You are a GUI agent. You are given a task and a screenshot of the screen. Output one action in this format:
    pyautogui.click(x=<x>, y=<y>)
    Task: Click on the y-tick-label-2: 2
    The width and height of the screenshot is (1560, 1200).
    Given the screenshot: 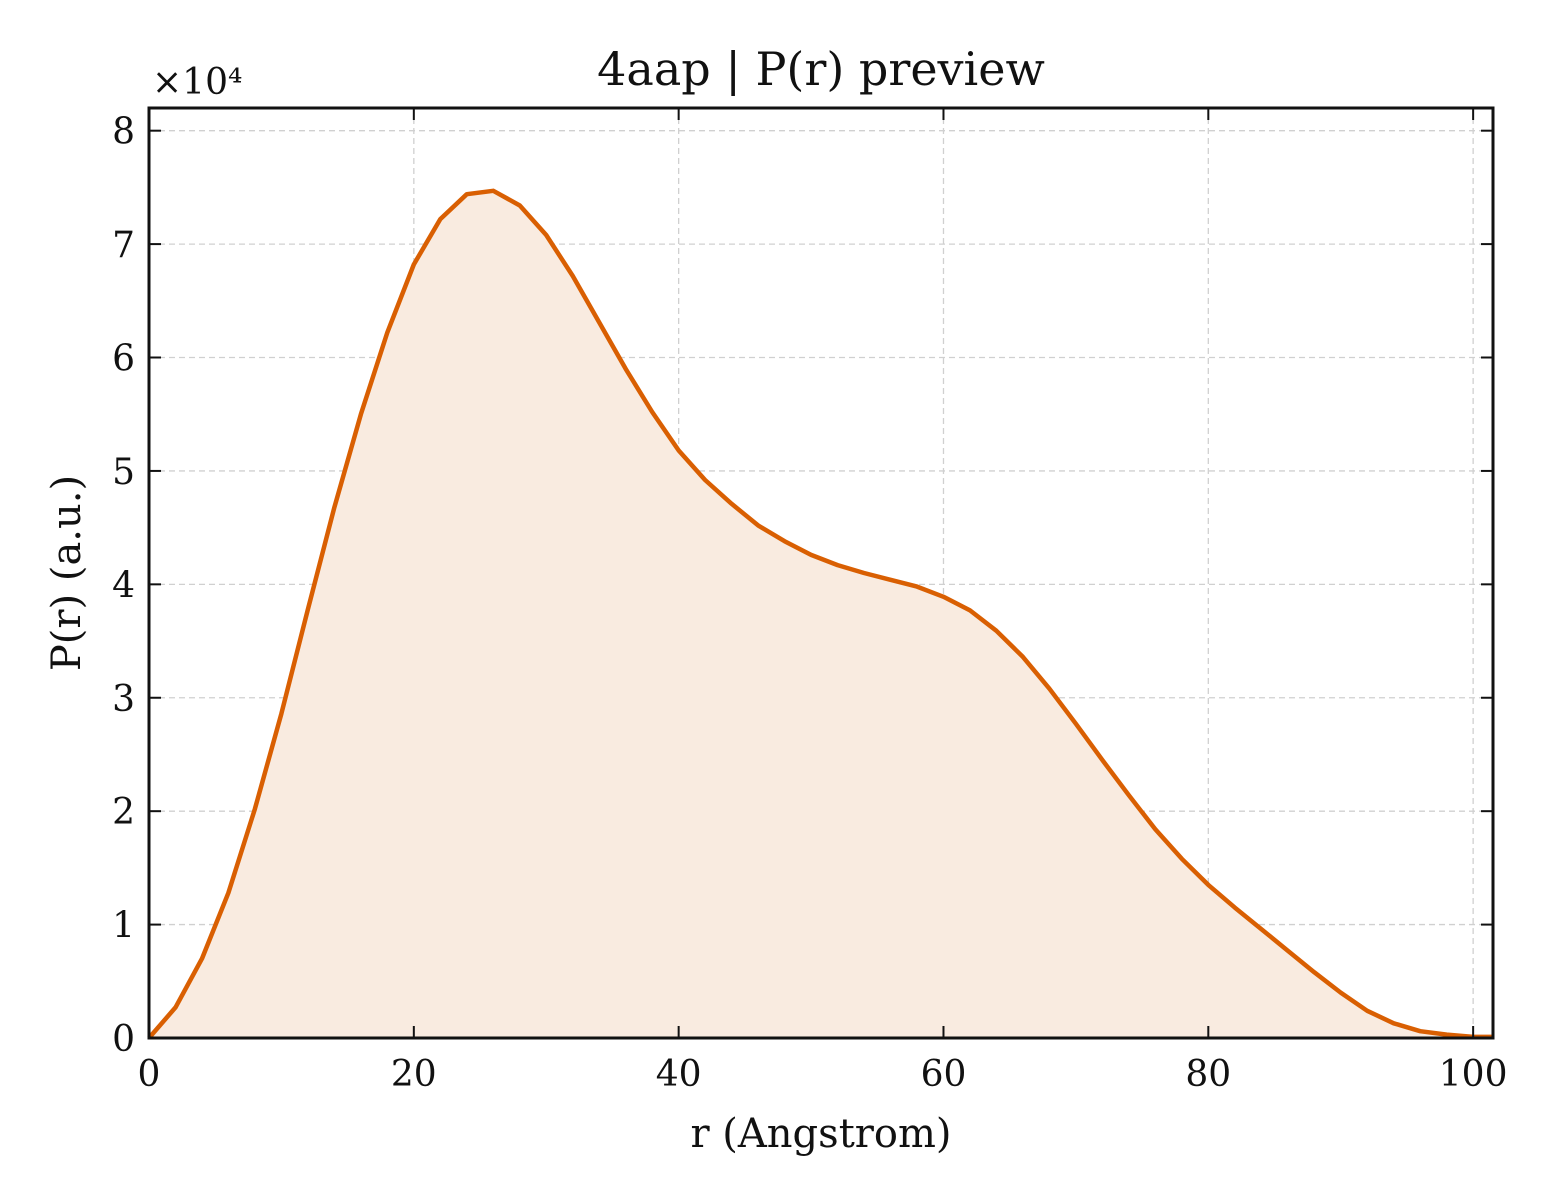 What is the action you would take?
    pyautogui.click(x=123, y=812)
    